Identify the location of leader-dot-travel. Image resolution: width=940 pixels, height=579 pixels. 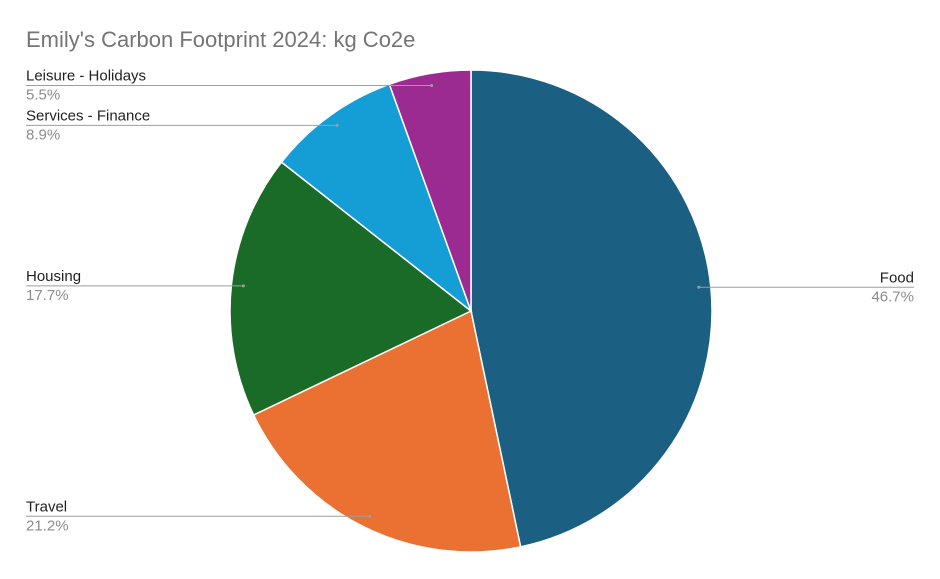
(370, 516).